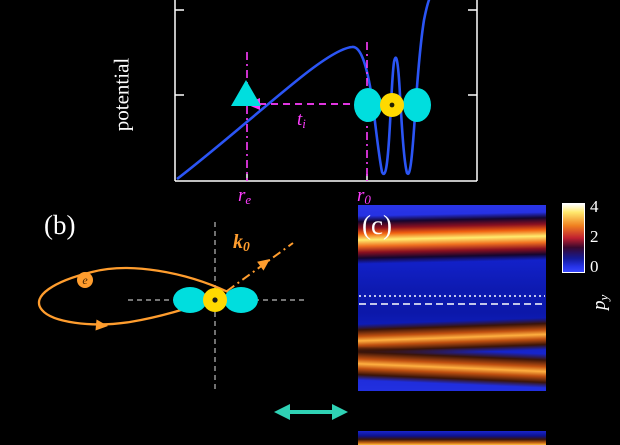  Describe the element at coordinates (573, 238) in the screenshot. I see `colorbar` at that location.